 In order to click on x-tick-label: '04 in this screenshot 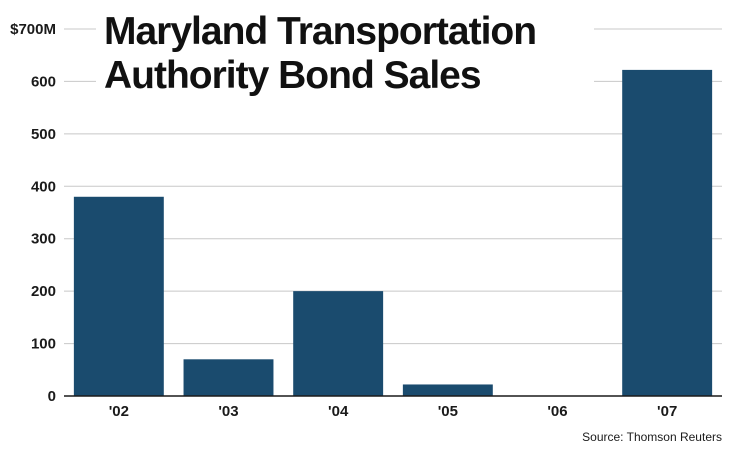, I will do `click(338, 411)`.